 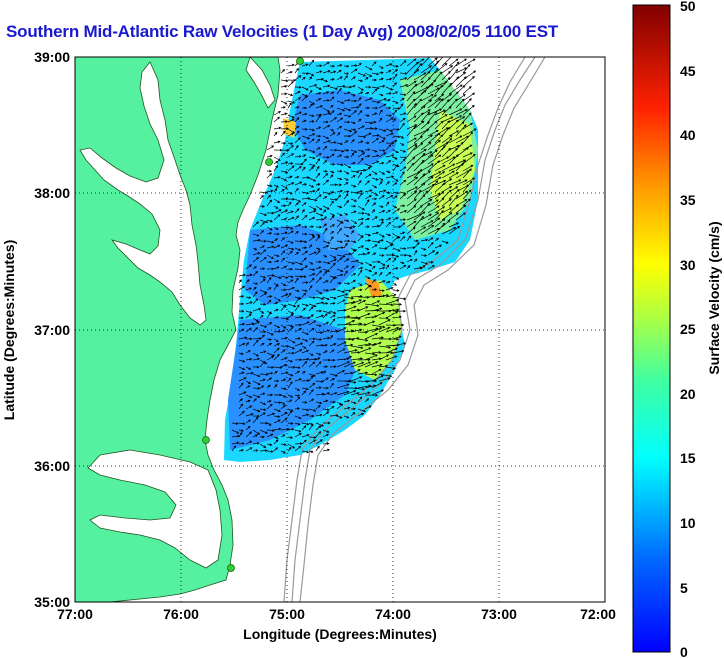 I want to click on colorbar-tick-label: 35, so click(x=688, y=200).